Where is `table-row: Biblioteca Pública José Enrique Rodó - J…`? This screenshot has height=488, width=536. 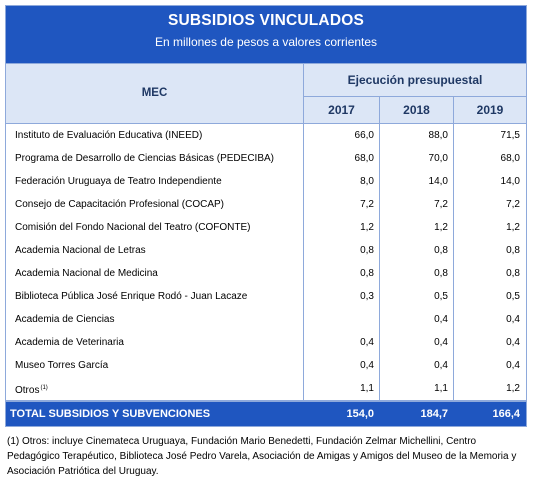 table-row: Biblioteca Pública José Enrique Rodó - J… is located at coordinates (266, 296).